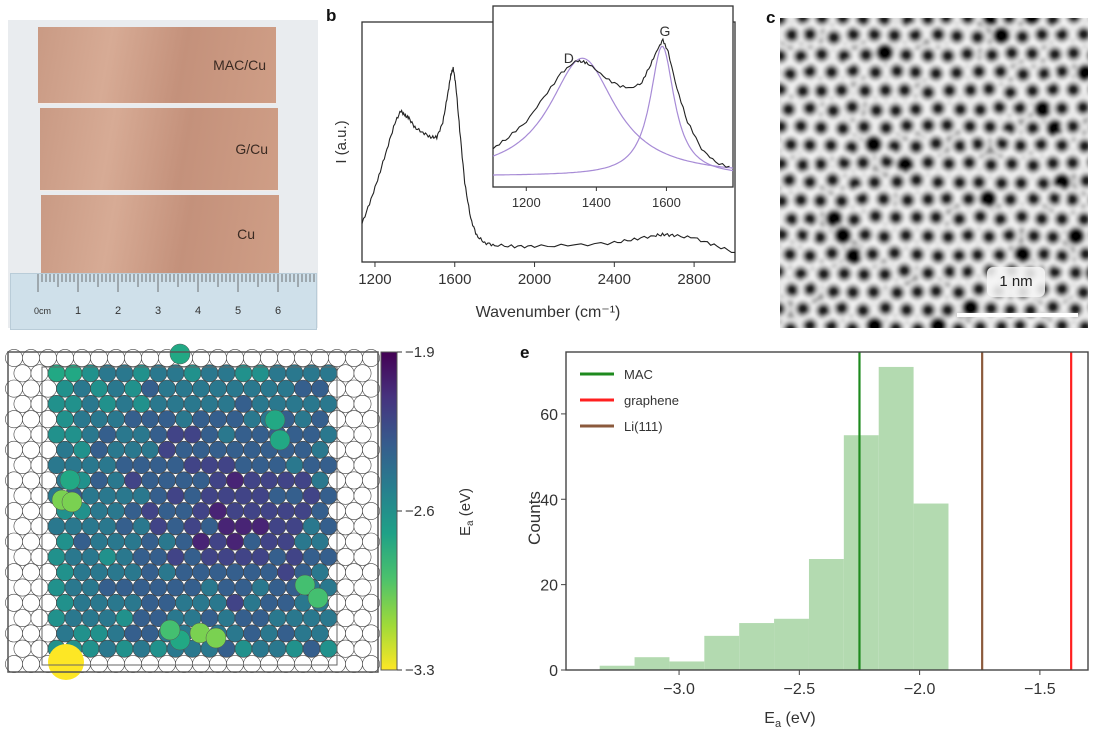 This screenshot has height=745, width=1098. I want to click on inset-x-tick-label: 1400, so click(596, 202).